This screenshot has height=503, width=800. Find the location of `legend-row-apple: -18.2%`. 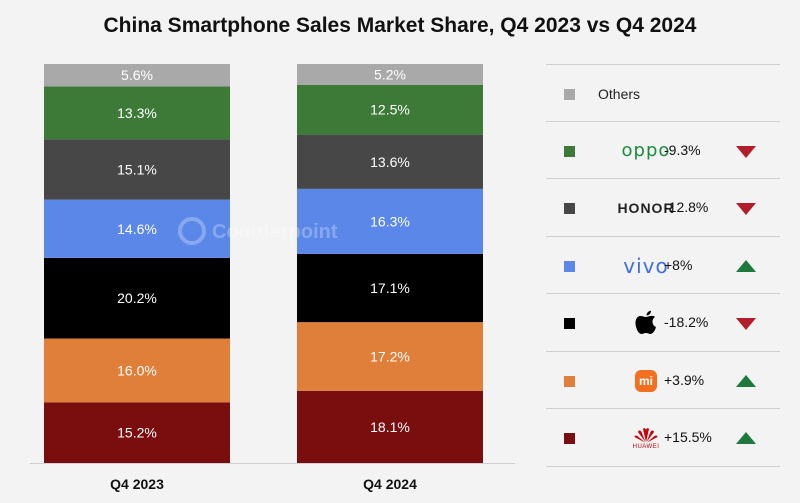

legend-row-apple: -18.2% is located at coordinates (663, 323).